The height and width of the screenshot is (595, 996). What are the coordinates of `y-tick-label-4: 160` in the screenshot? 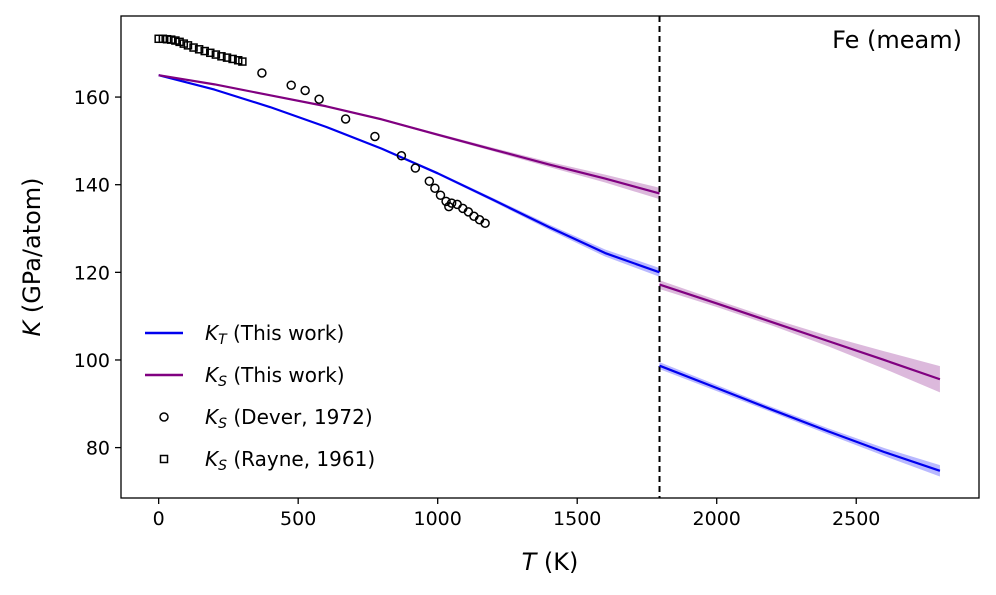 It's located at (92, 98).